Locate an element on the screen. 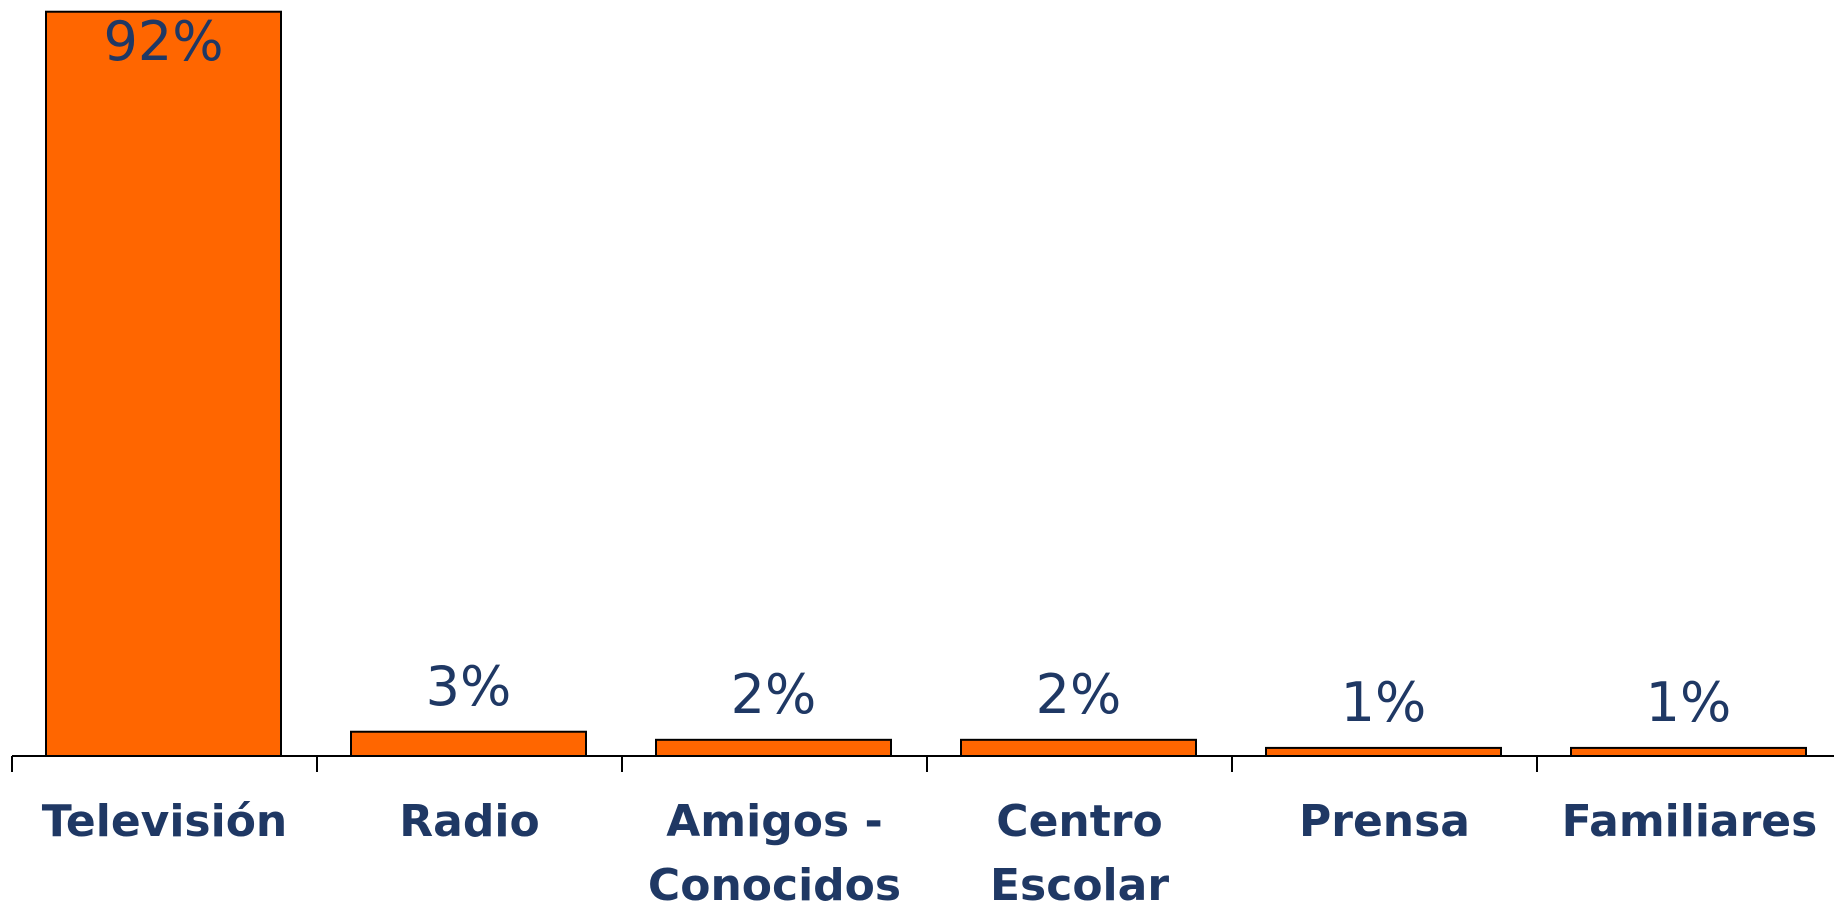  data-label: 3% is located at coordinates (468, 686).